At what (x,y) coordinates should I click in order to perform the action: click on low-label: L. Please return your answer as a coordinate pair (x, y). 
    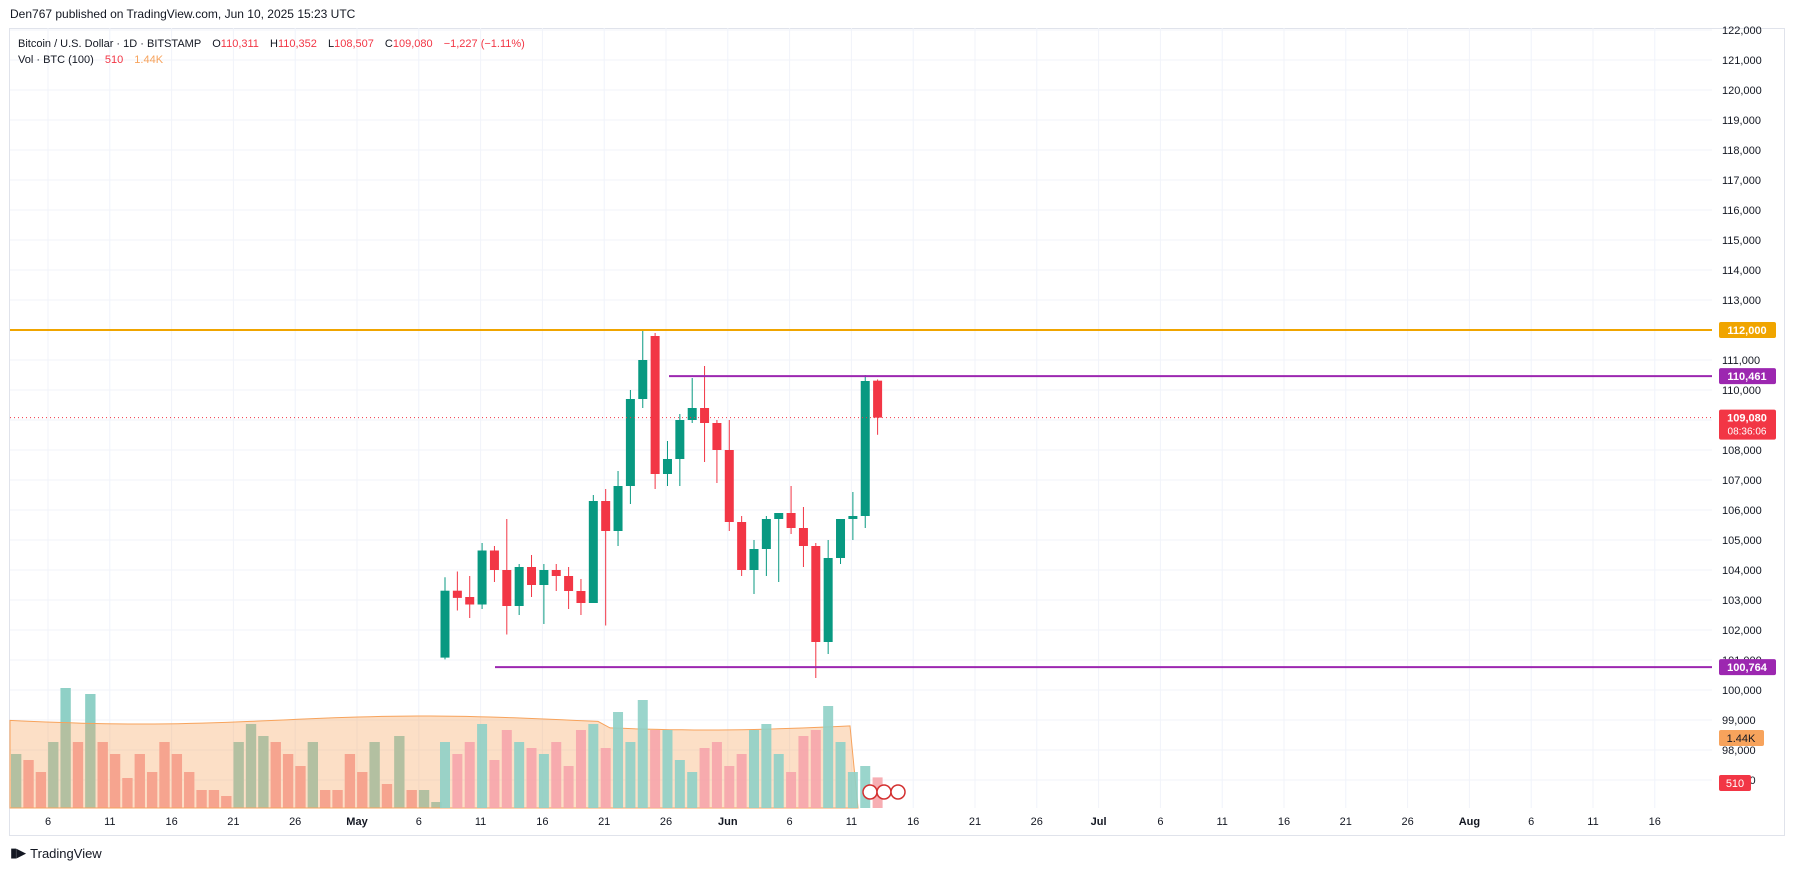
    Looking at the image, I should click on (331, 44).